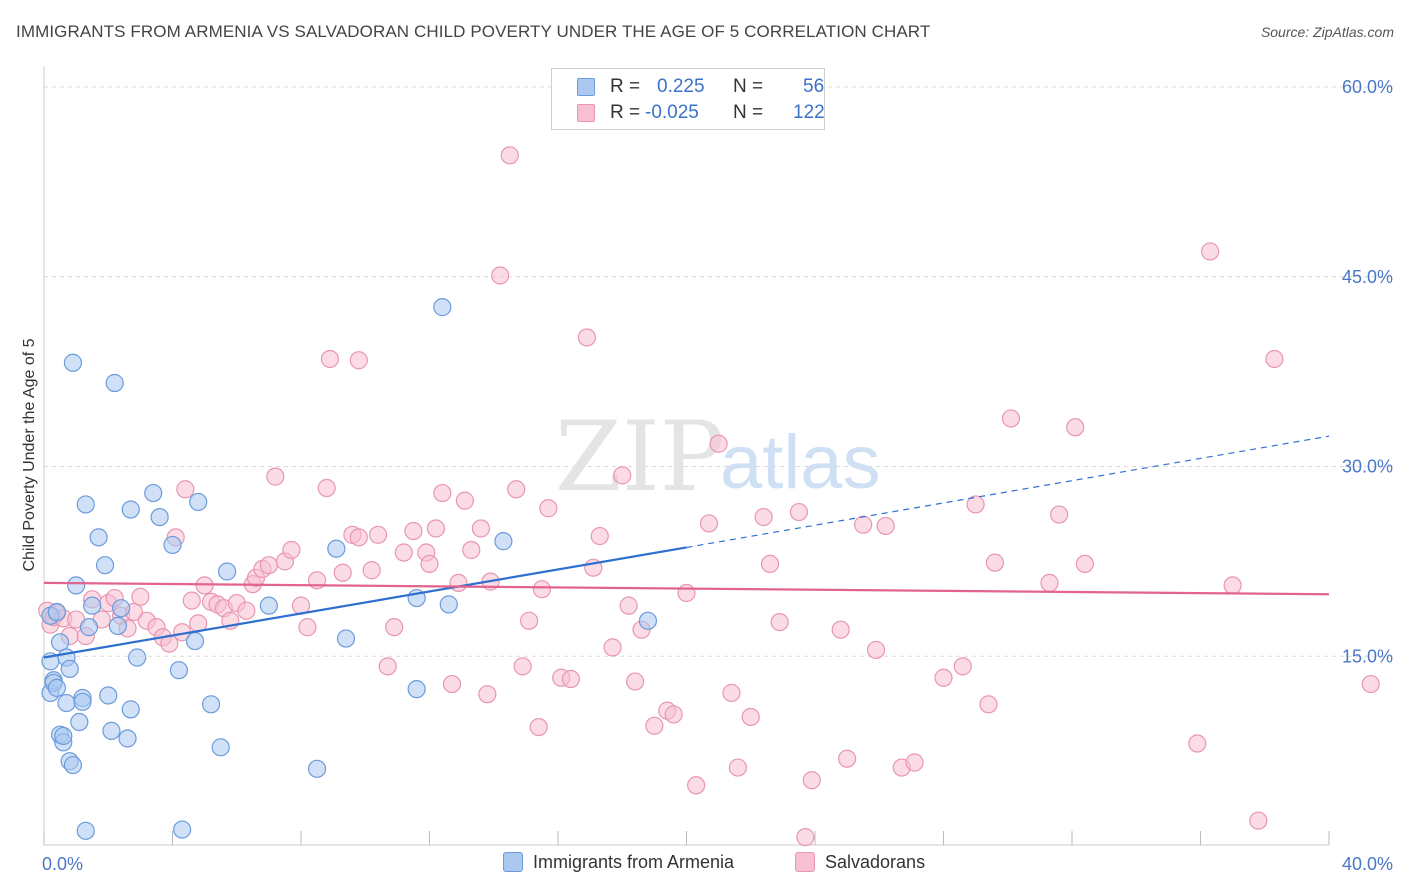 This screenshot has width=1406, height=892. Describe the element at coordinates (1008, 492) in the screenshot. I see `trend-line-armenia-projection` at that location.